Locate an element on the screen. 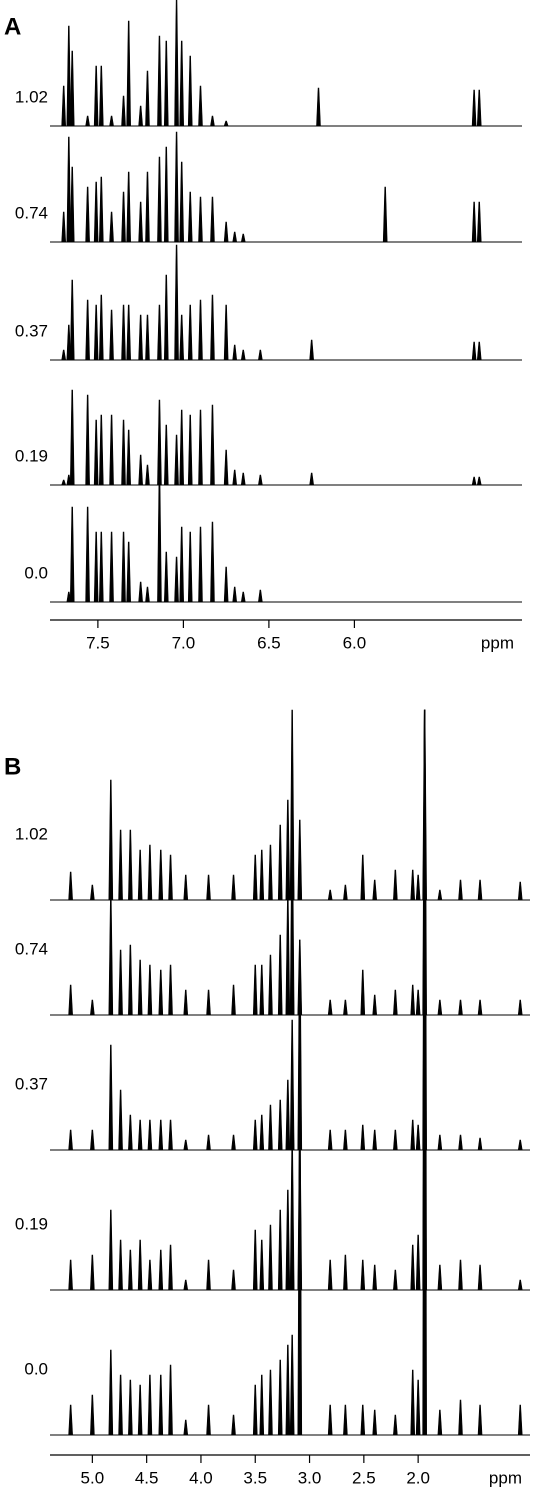  x-axis-label: ppm is located at coordinates (505, 1477).